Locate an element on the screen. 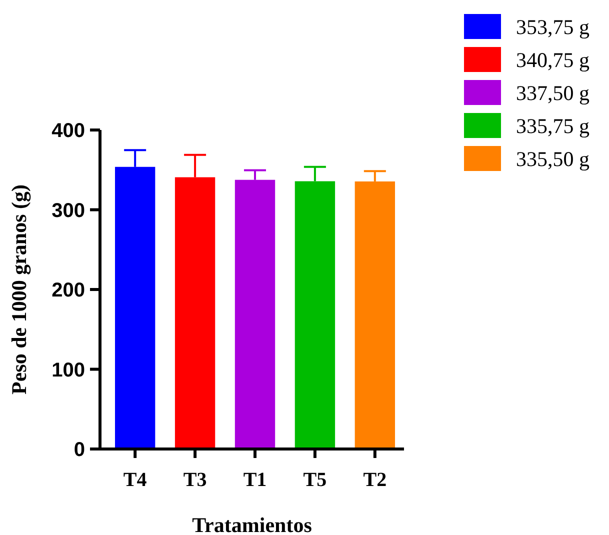  legend-label: 335,50 g is located at coordinates (553, 158).